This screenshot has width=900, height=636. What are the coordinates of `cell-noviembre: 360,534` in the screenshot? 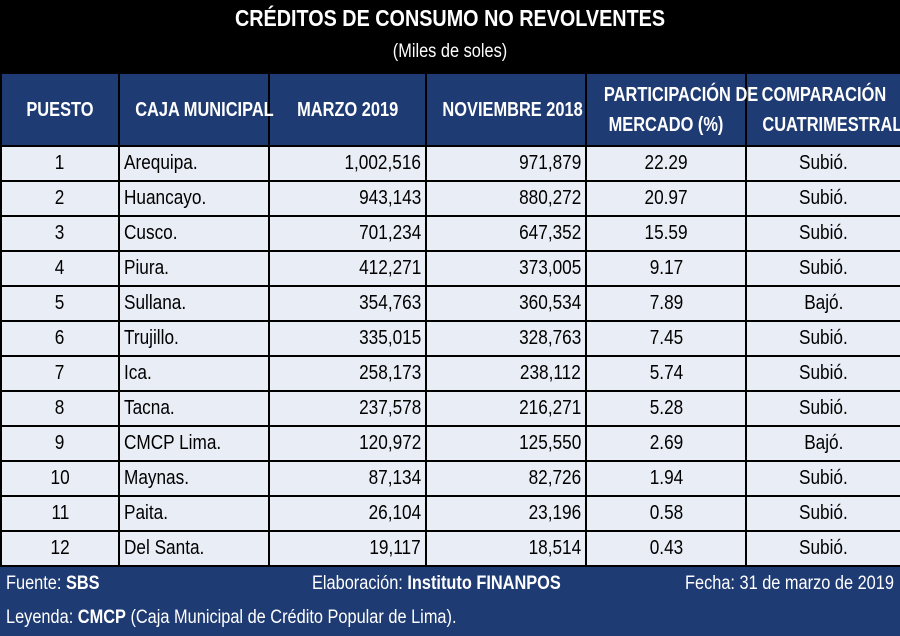 It's located at (506, 303).